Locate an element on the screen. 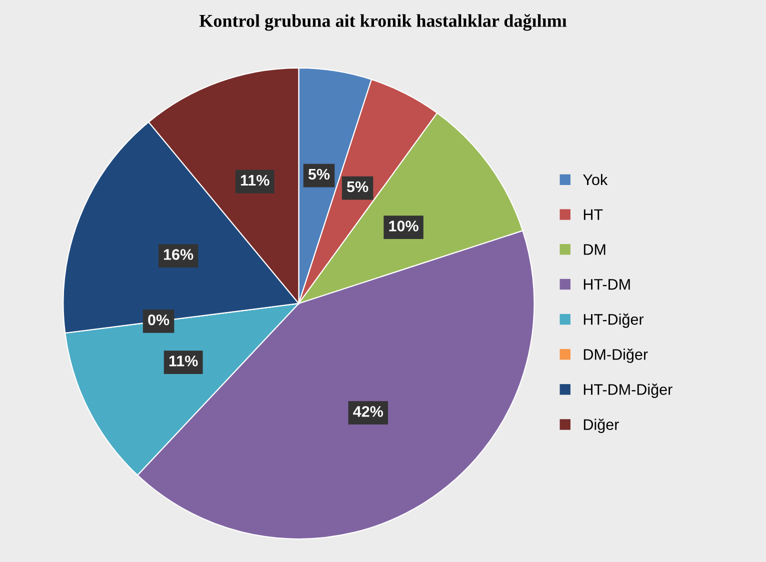 The height and width of the screenshot is (562, 766). chart-title: Kontrol grubuna ait kronik hastalıklar dağılımı is located at coordinates (383, 22).